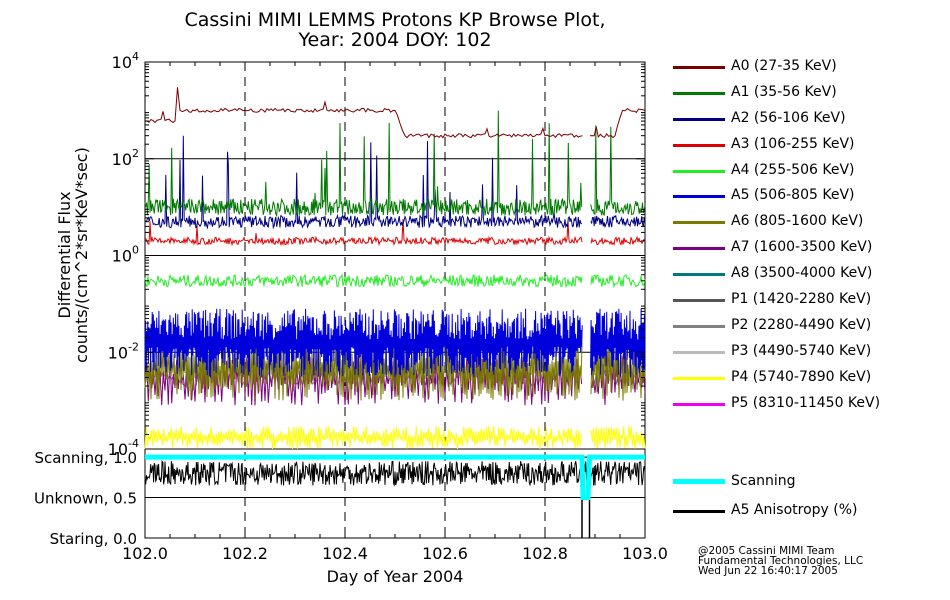  Describe the element at coordinates (699, 481) in the screenshot. I see `legend-swatch-scanning` at that location.